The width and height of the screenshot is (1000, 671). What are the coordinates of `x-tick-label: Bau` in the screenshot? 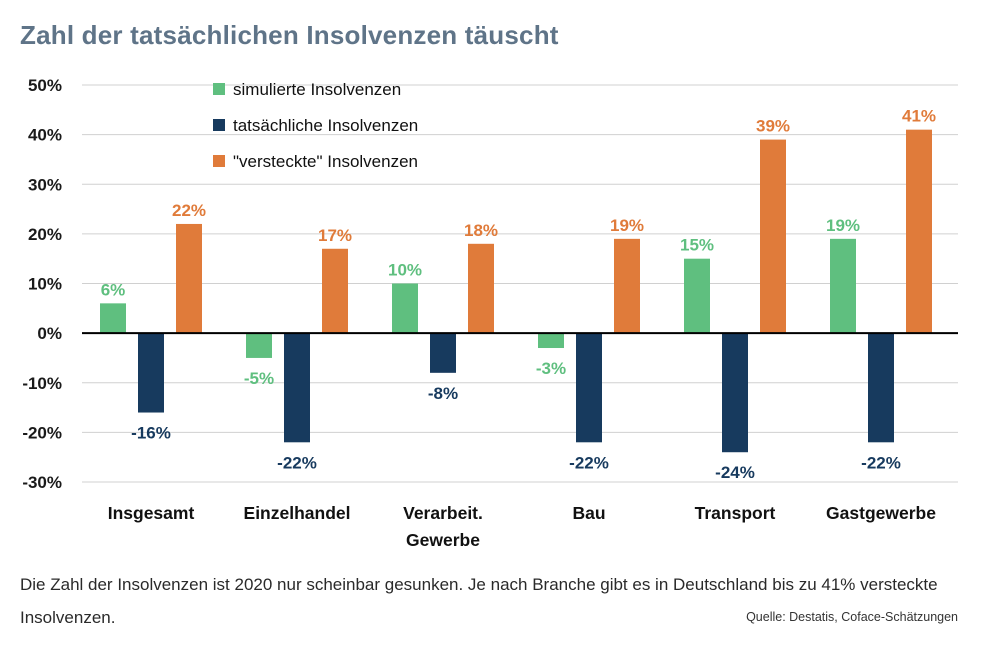 It's located at (588, 513).